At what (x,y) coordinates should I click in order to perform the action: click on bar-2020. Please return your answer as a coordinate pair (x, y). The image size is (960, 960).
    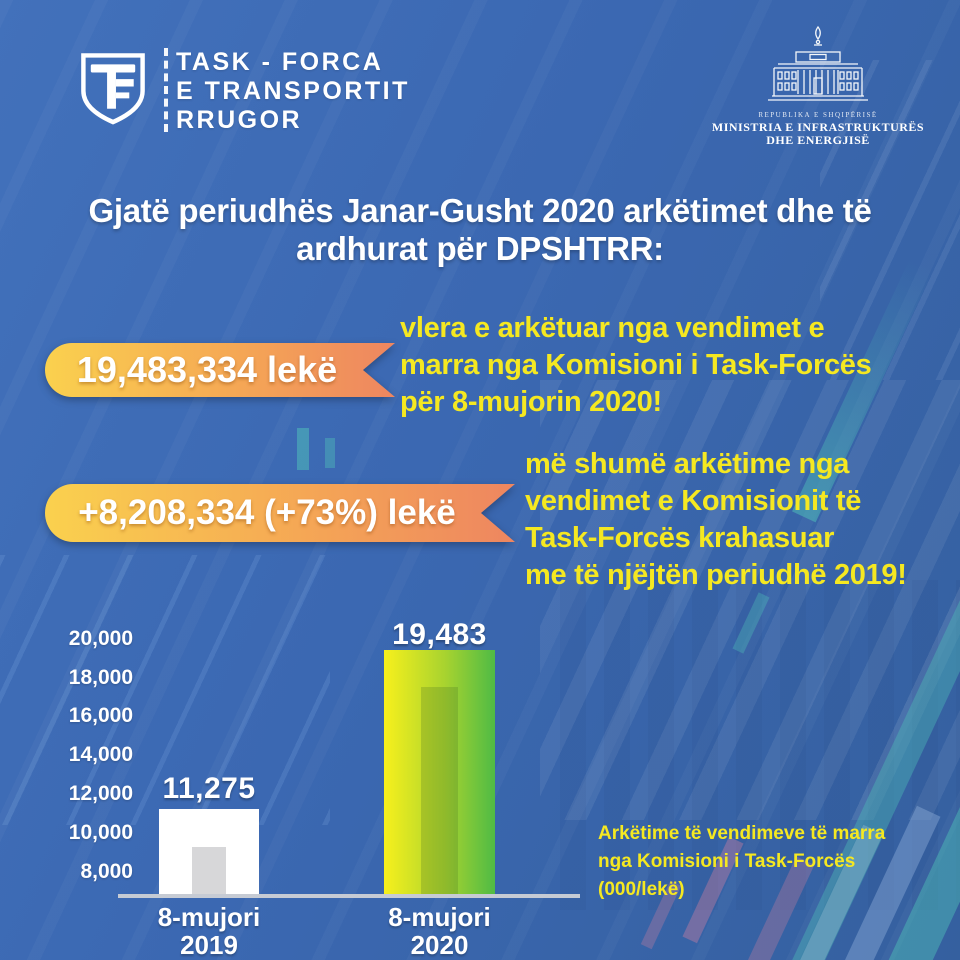
    Looking at the image, I should click on (439, 773).